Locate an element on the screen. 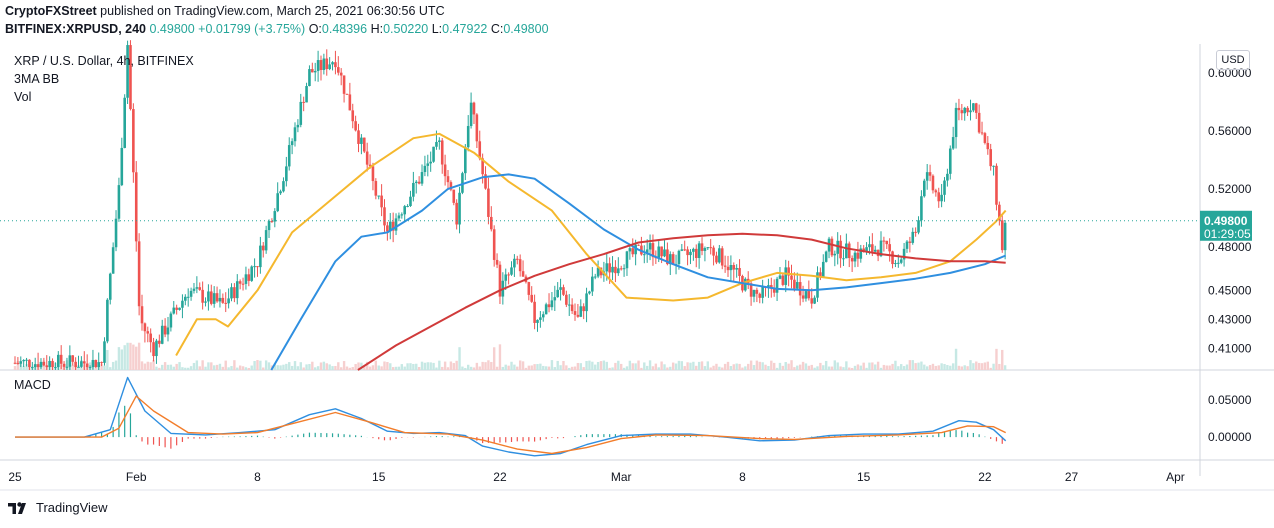  indicator-volume: Vol is located at coordinates (23, 97).